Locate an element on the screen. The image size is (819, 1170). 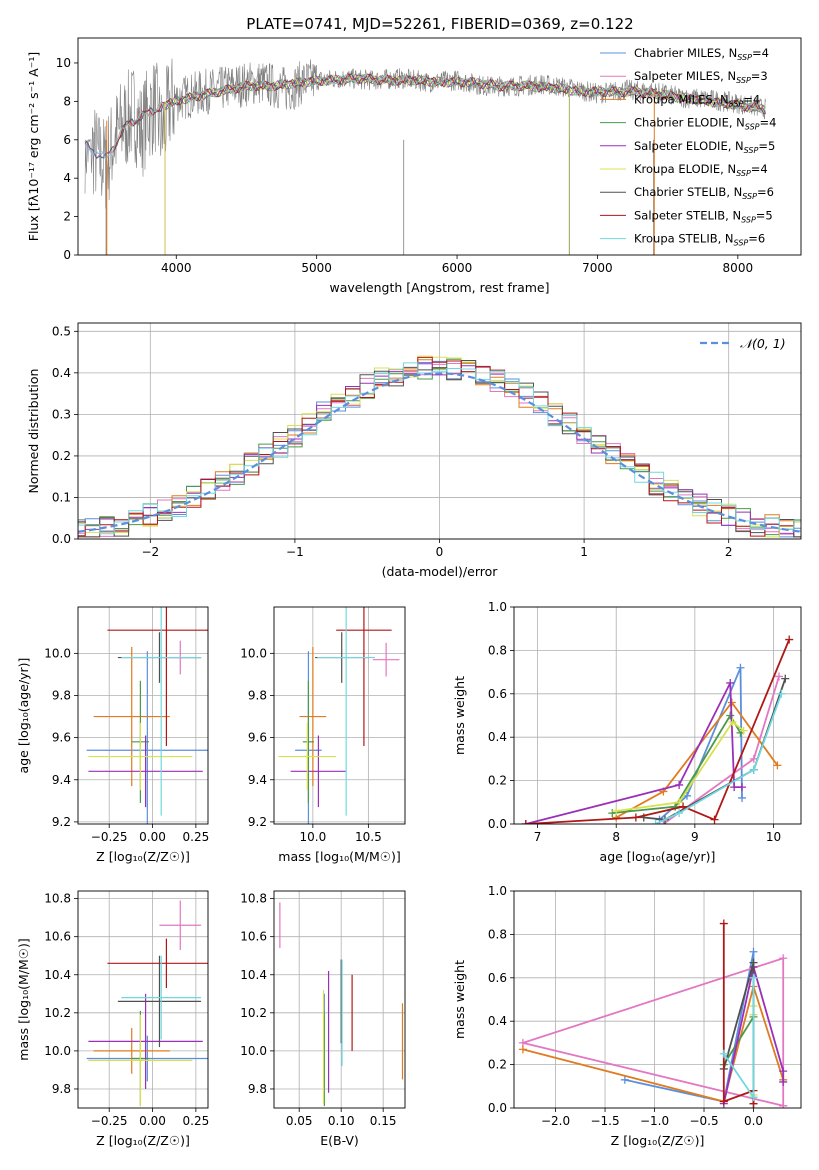
legend-entry: Kroupa ELODIE, NSSP=4 is located at coordinates (701, 170).